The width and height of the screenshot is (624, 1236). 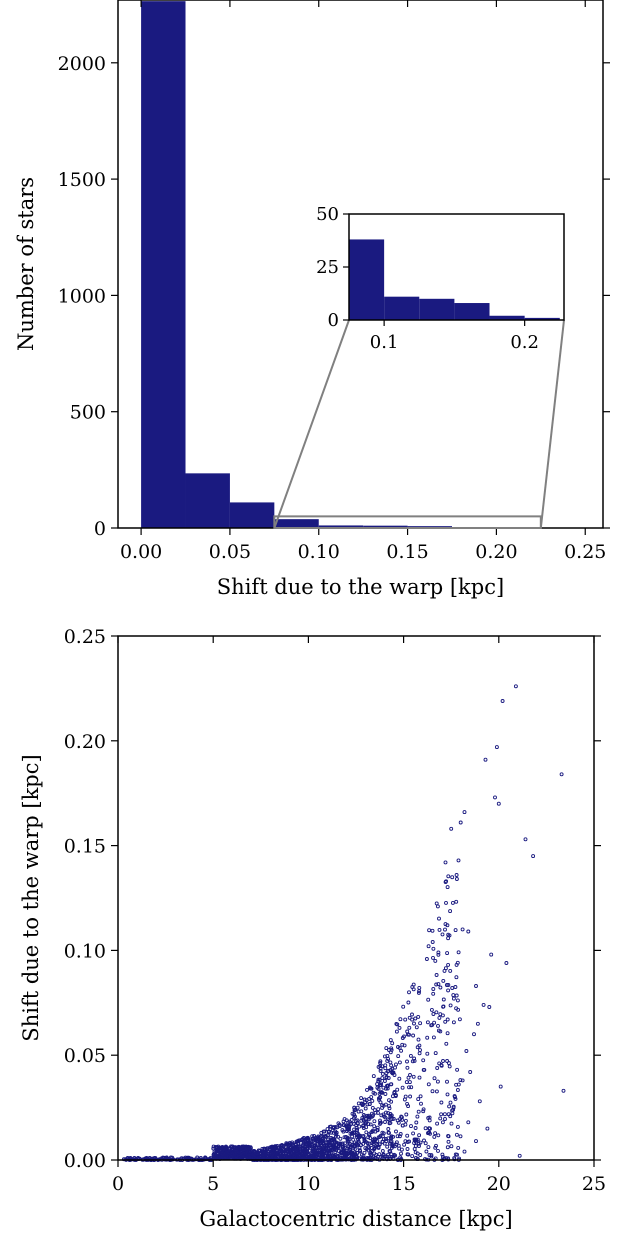 What do you see at coordinates (88, 413) in the screenshot?
I see `histogram-y-tick-label: 500` at bounding box center [88, 413].